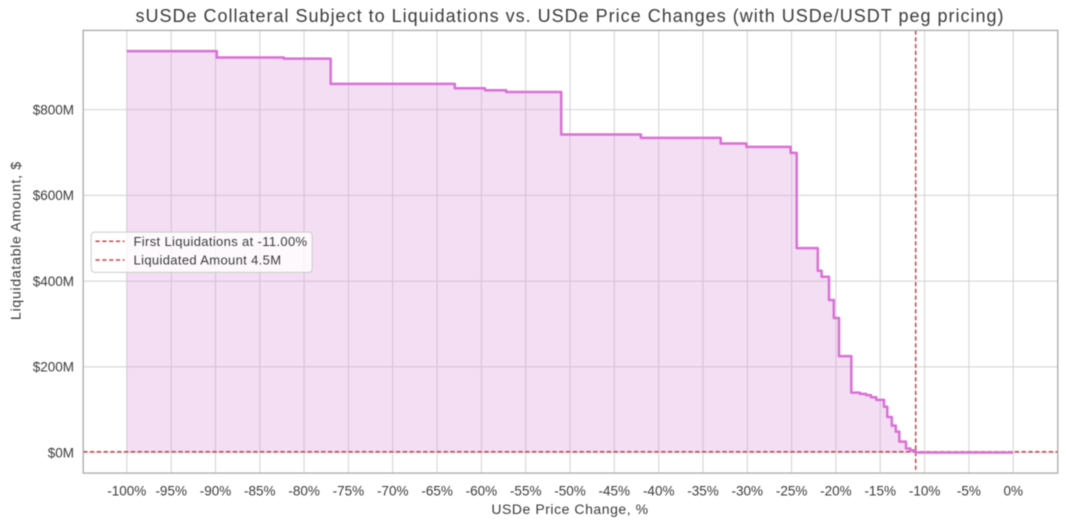 The height and width of the screenshot is (526, 1066). Describe the element at coordinates (61, 452) in the screenshot. I see `svg-text: $0M` at that location.